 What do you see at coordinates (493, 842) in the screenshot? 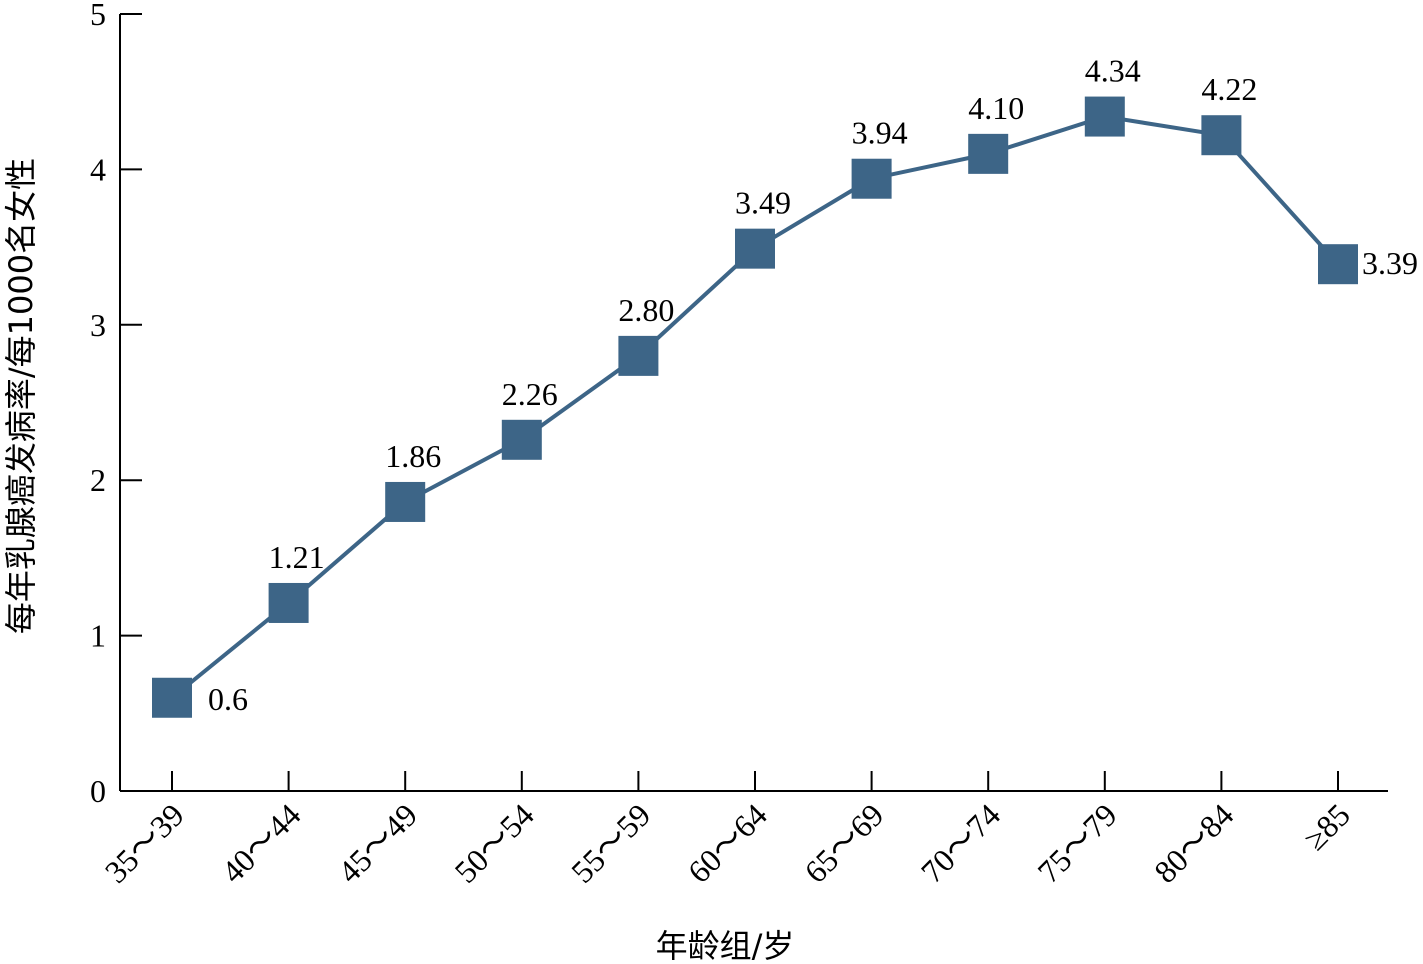
I see `x-tick-label: 50～54` at bounding box center [493, 842].